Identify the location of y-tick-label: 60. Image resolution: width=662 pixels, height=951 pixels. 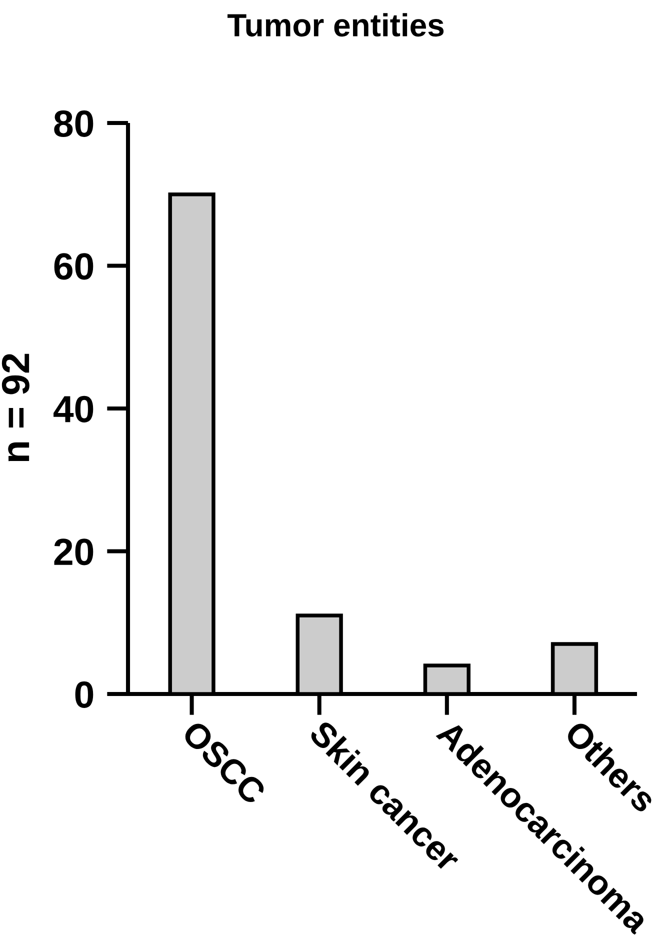
(74, 266).